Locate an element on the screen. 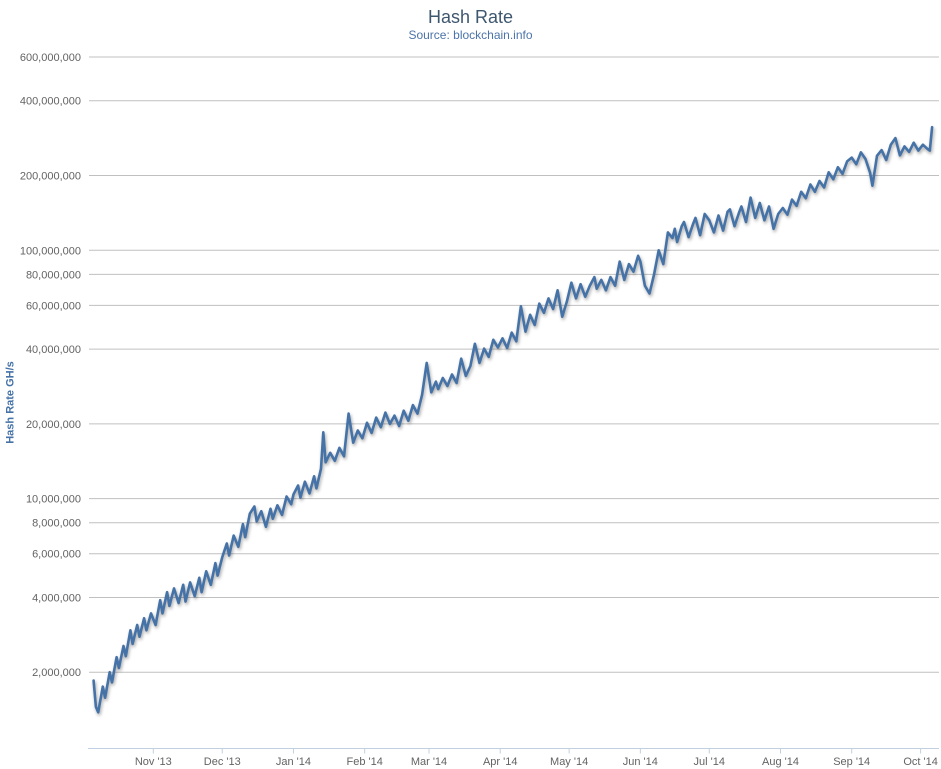 Image resolution: width=941 pixels, height=769 pixels. x-axis-tick-label: Apr '14 is located at coordinates (500, 762).